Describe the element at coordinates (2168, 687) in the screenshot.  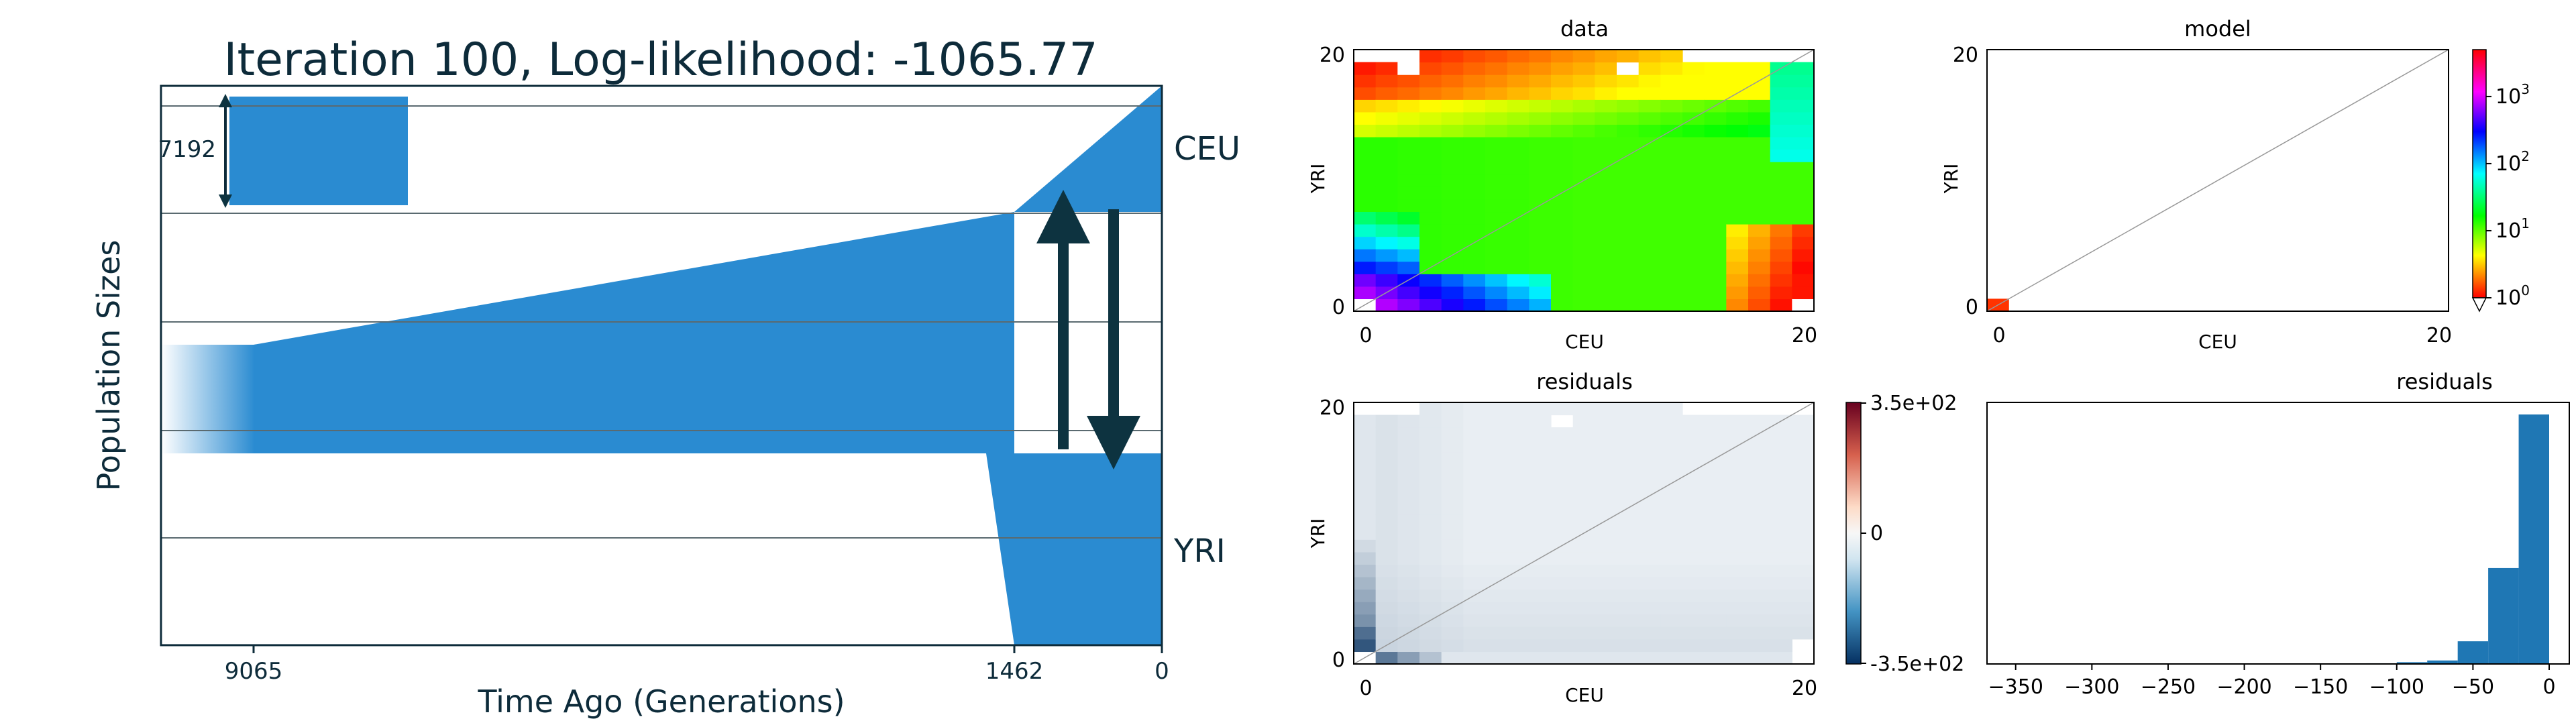
I see `x-tick-label: −250` at that location.